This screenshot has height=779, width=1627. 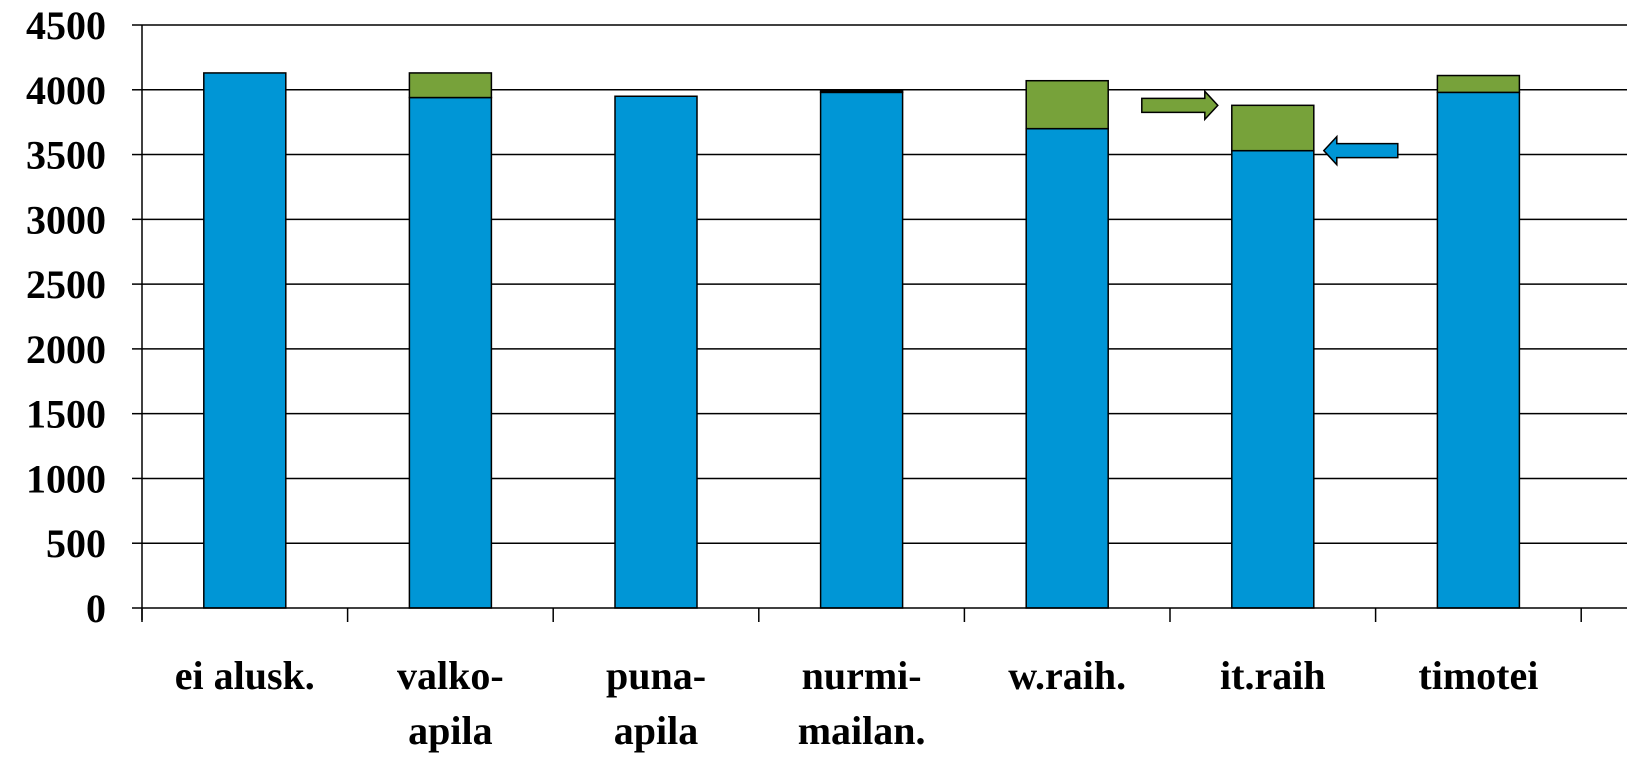 I want to click on x-category-label: nurmi-, so click(x=862, y=675).